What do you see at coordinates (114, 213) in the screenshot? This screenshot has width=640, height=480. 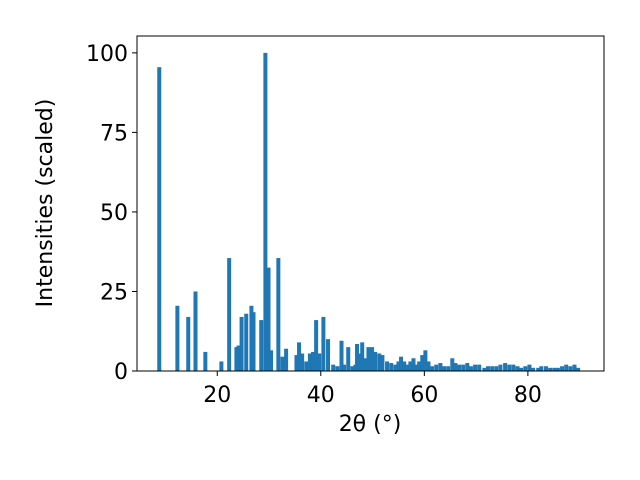 I see `y-tick-label: 50` at bounding box center [114, 213].